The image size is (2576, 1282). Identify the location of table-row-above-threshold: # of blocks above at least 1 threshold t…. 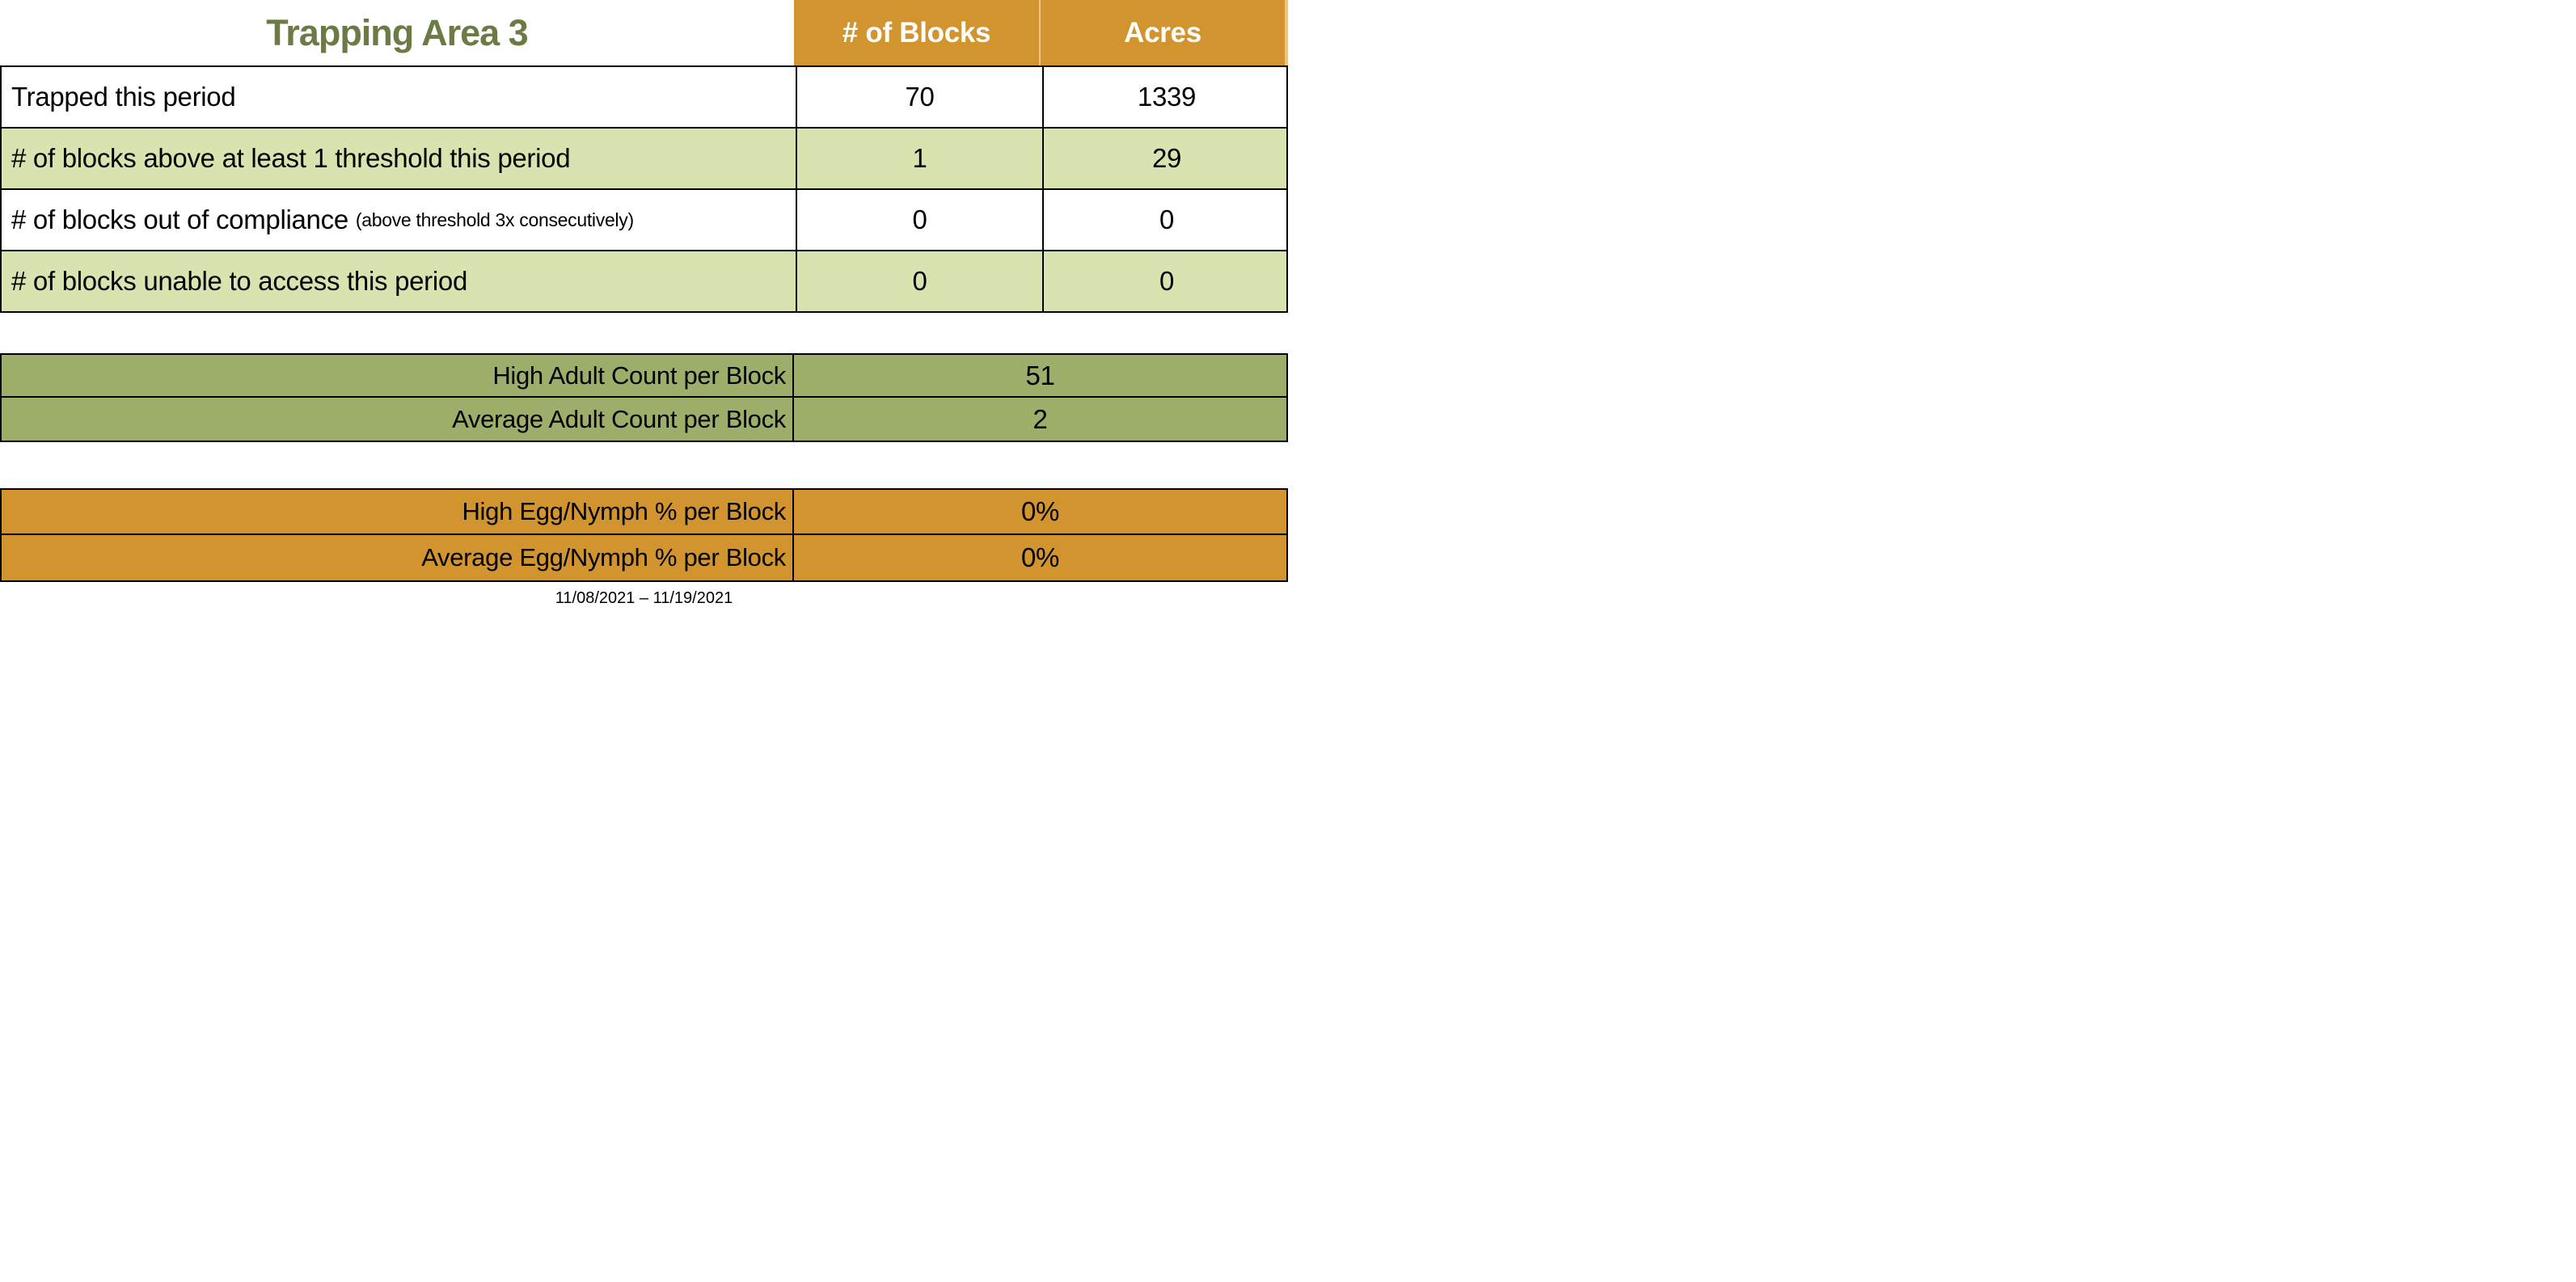
(644, 157).